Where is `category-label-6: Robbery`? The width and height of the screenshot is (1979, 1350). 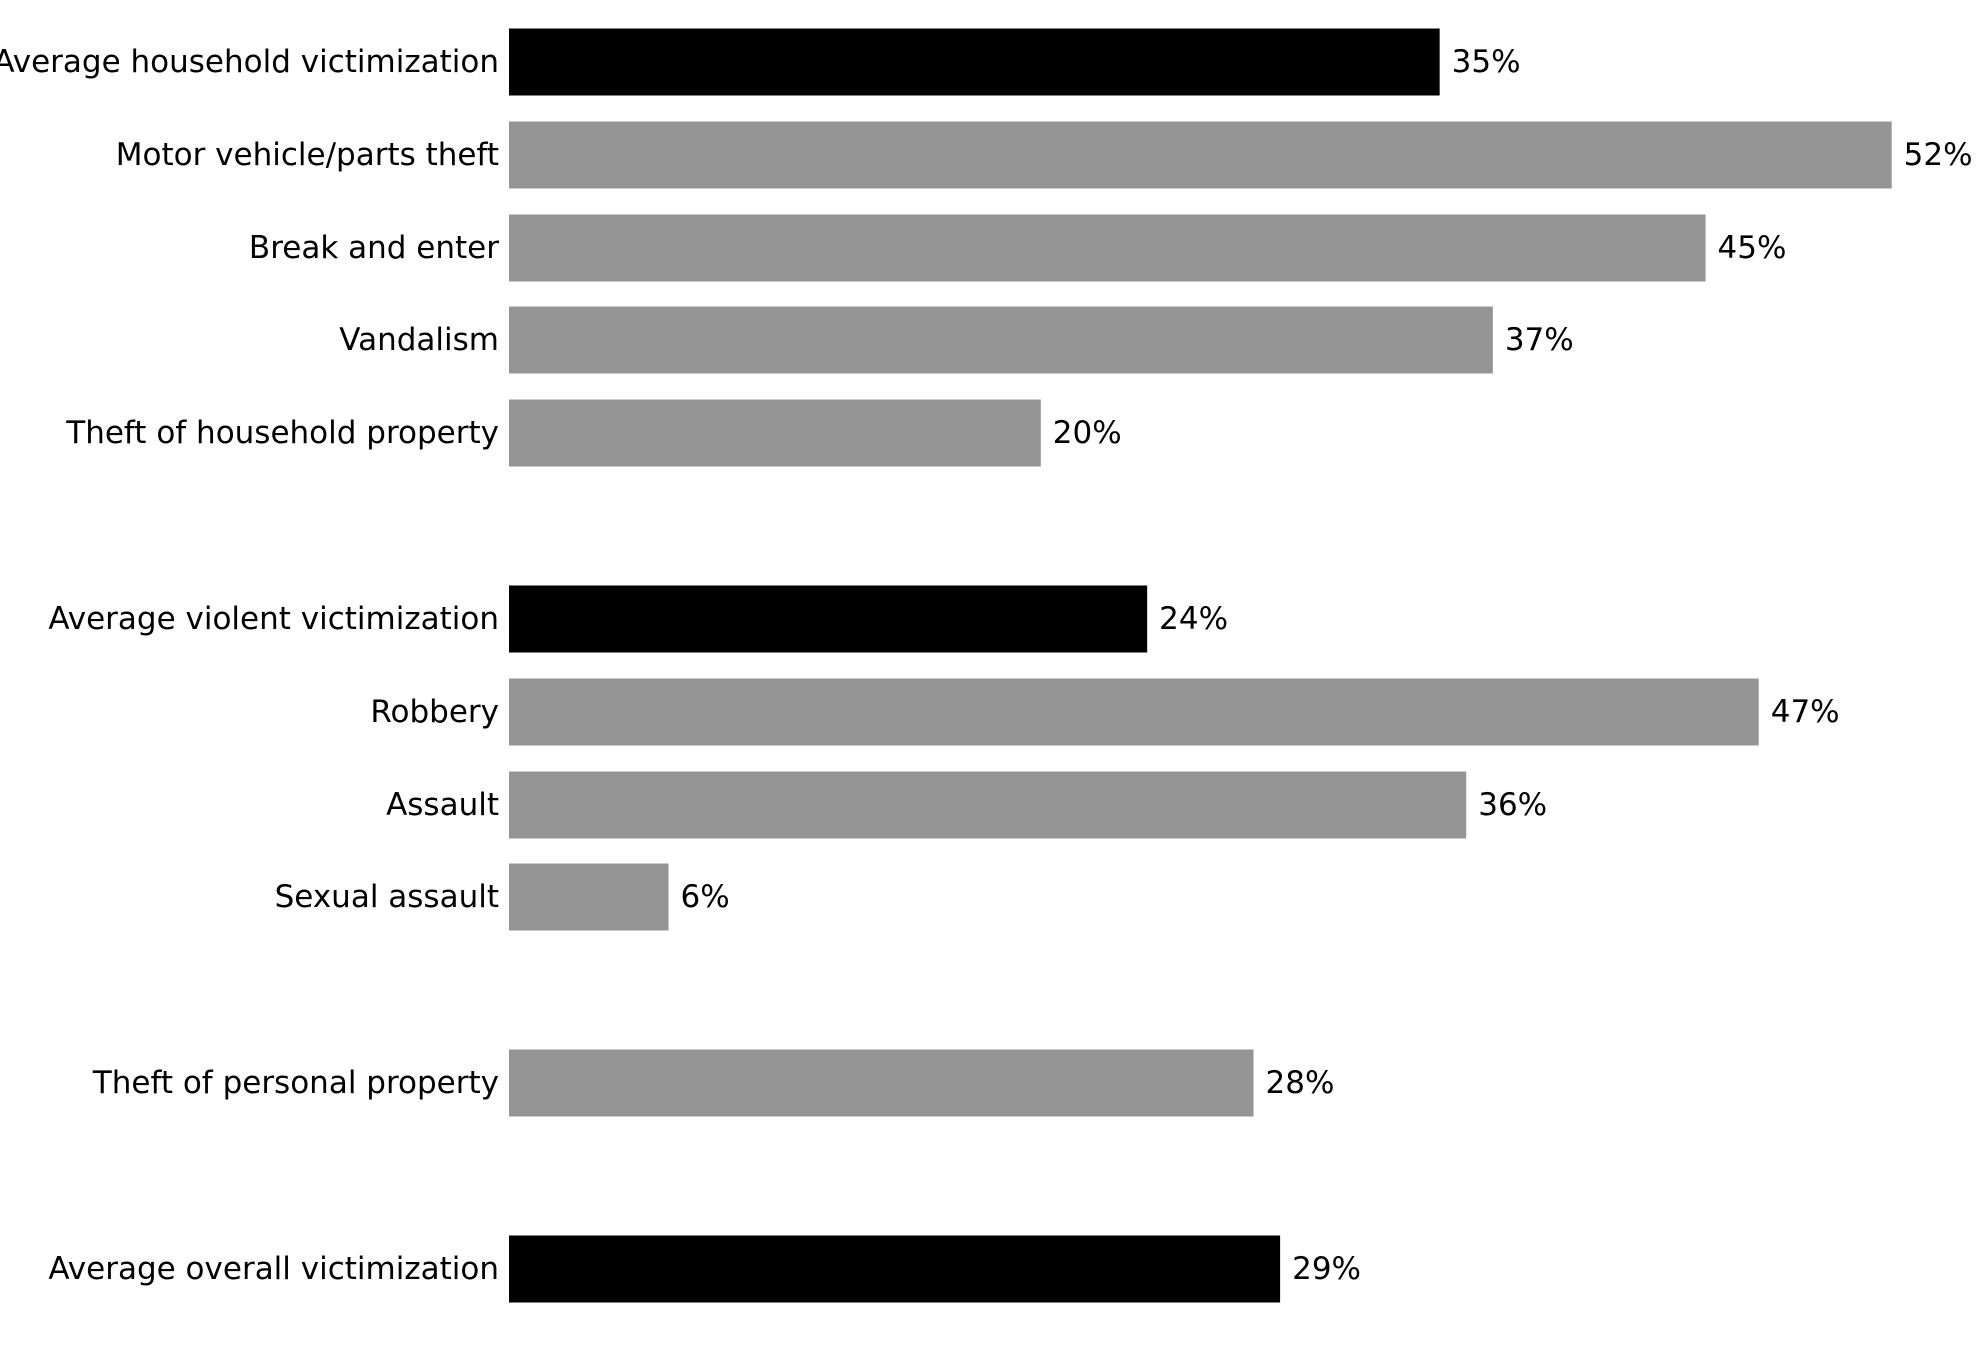
category-label-6: Robbery is located at coordinates (434, 712).